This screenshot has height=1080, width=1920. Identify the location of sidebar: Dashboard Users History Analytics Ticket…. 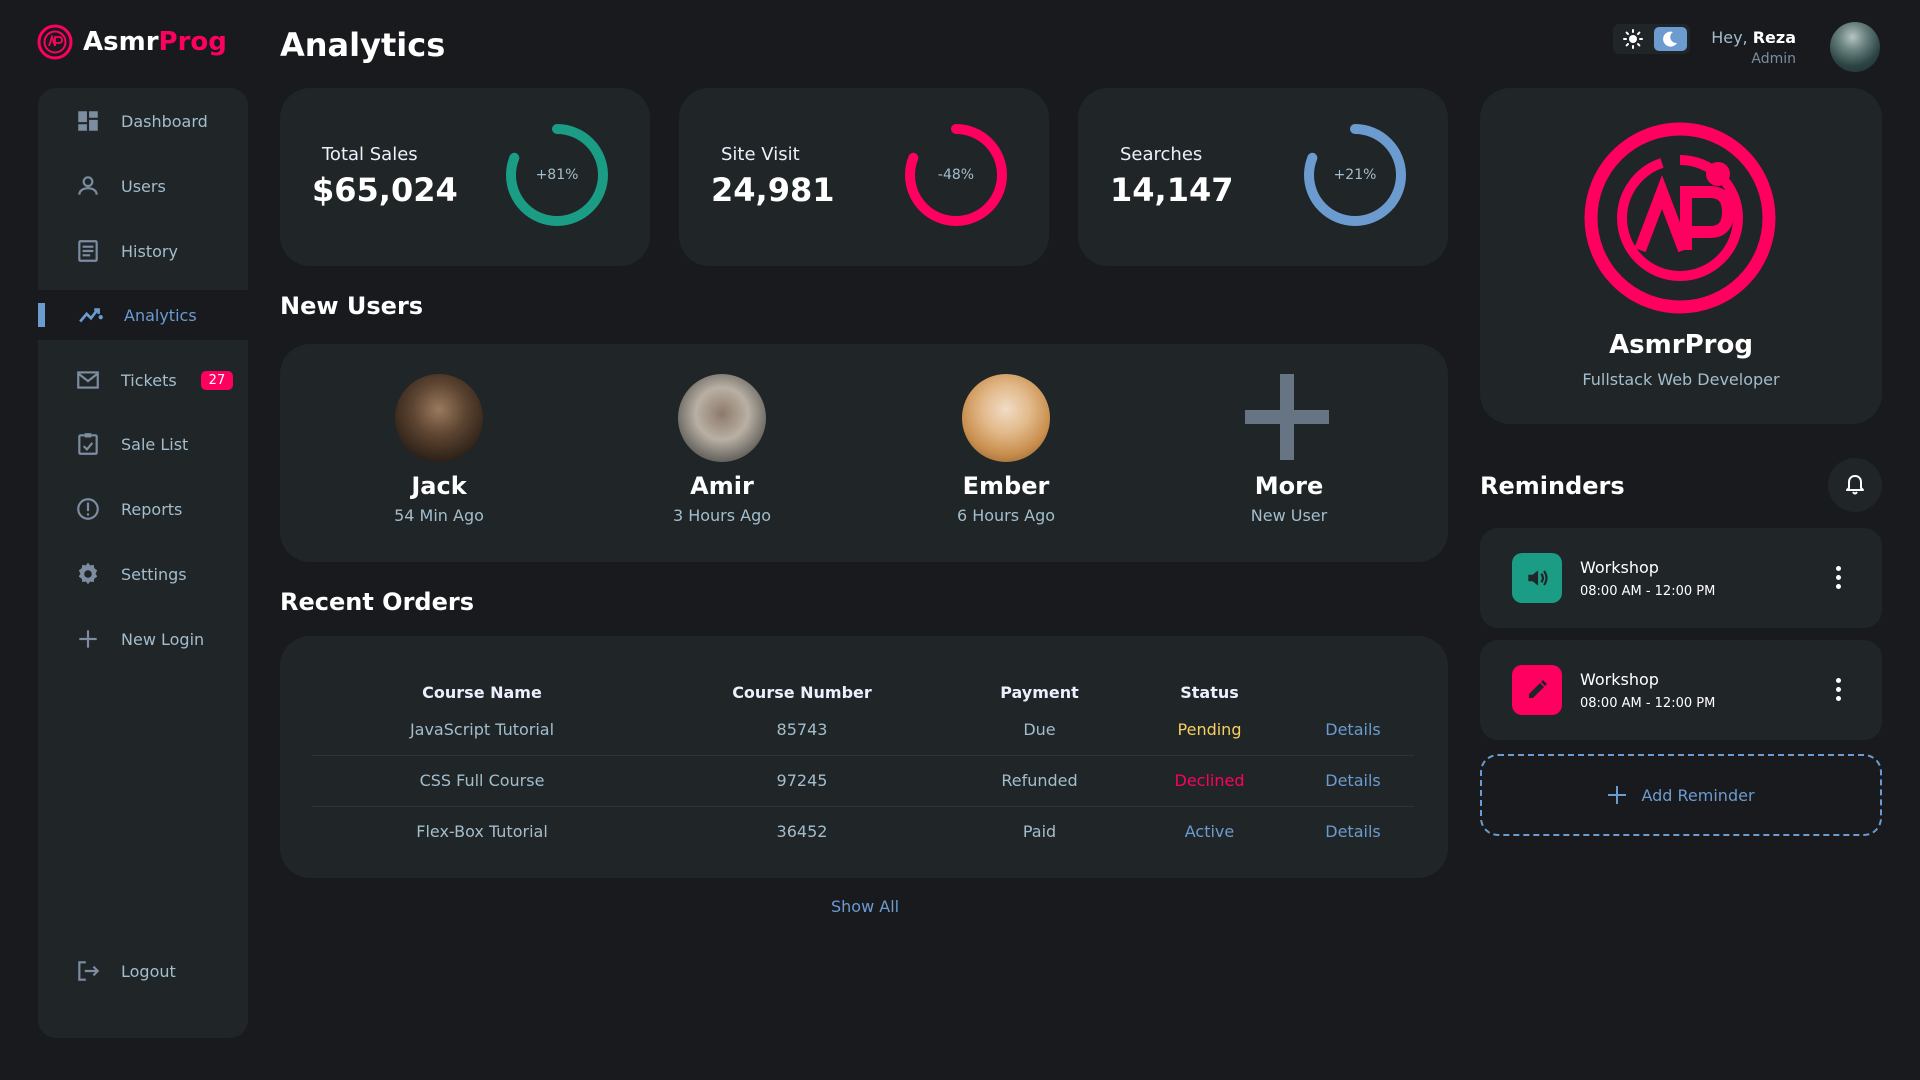
(143, 563).